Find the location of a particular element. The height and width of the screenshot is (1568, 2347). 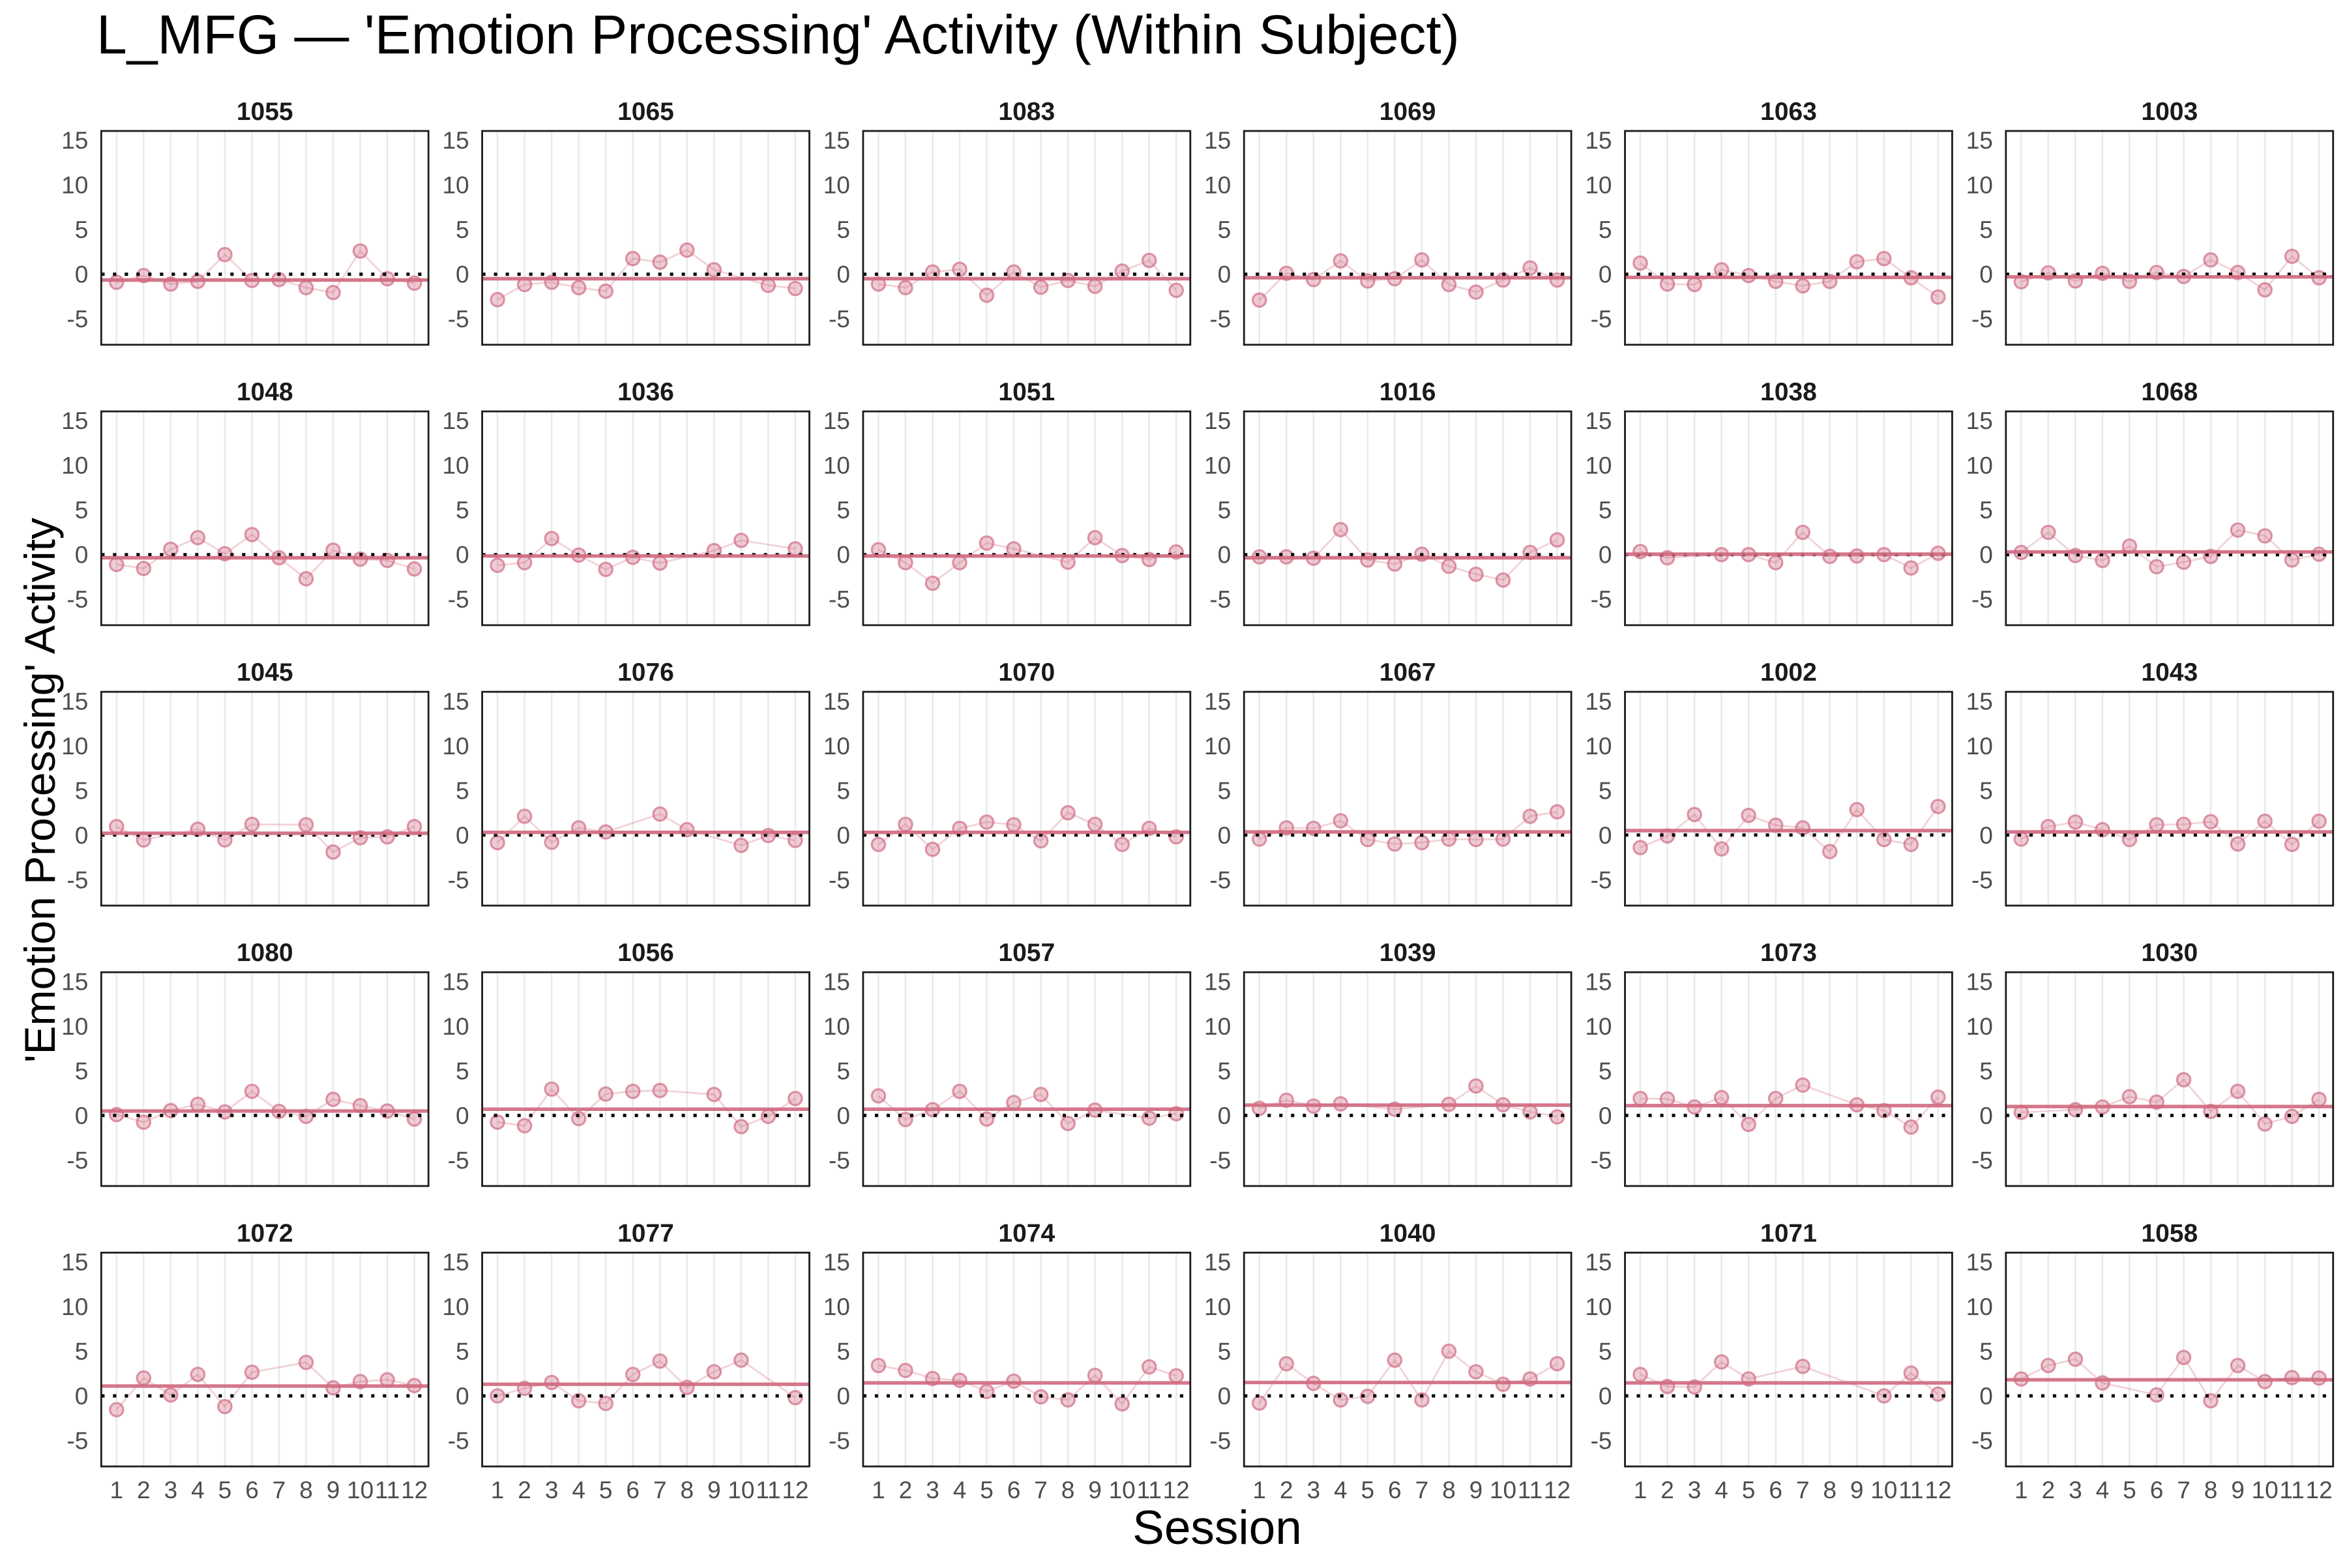

svg-text: 1069 is located at coordinates (1408, 112).